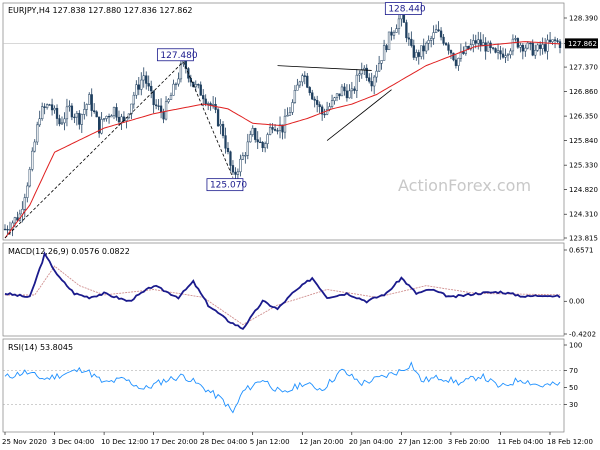 Image resolution: width=600 pixels, height=450 pixels. Describe the element at coordinates (581, 251) in the screenshot. I see `macd-tick-label: 0.6571` at that location.